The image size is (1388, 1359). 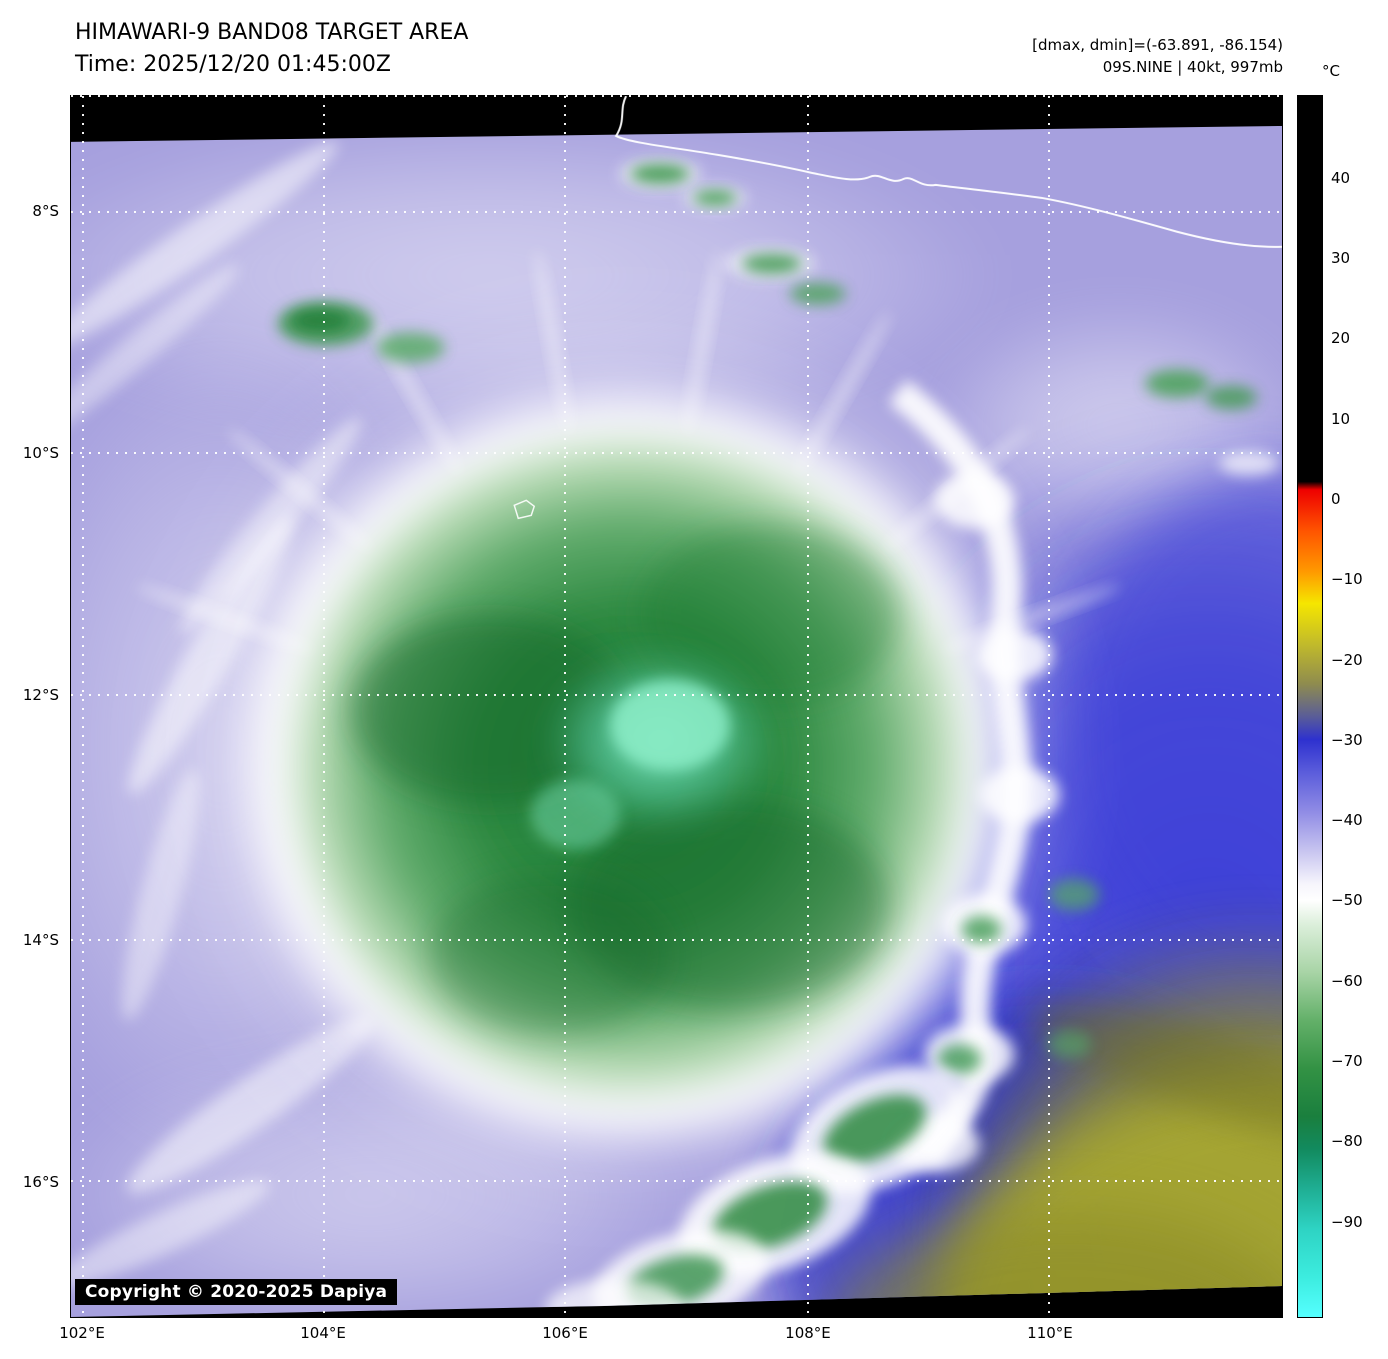 What do you see at coordinates (1331, 71) in the screenshot?
I see `colorbar-unit-label: °C` at bounding box center [1331, 71].